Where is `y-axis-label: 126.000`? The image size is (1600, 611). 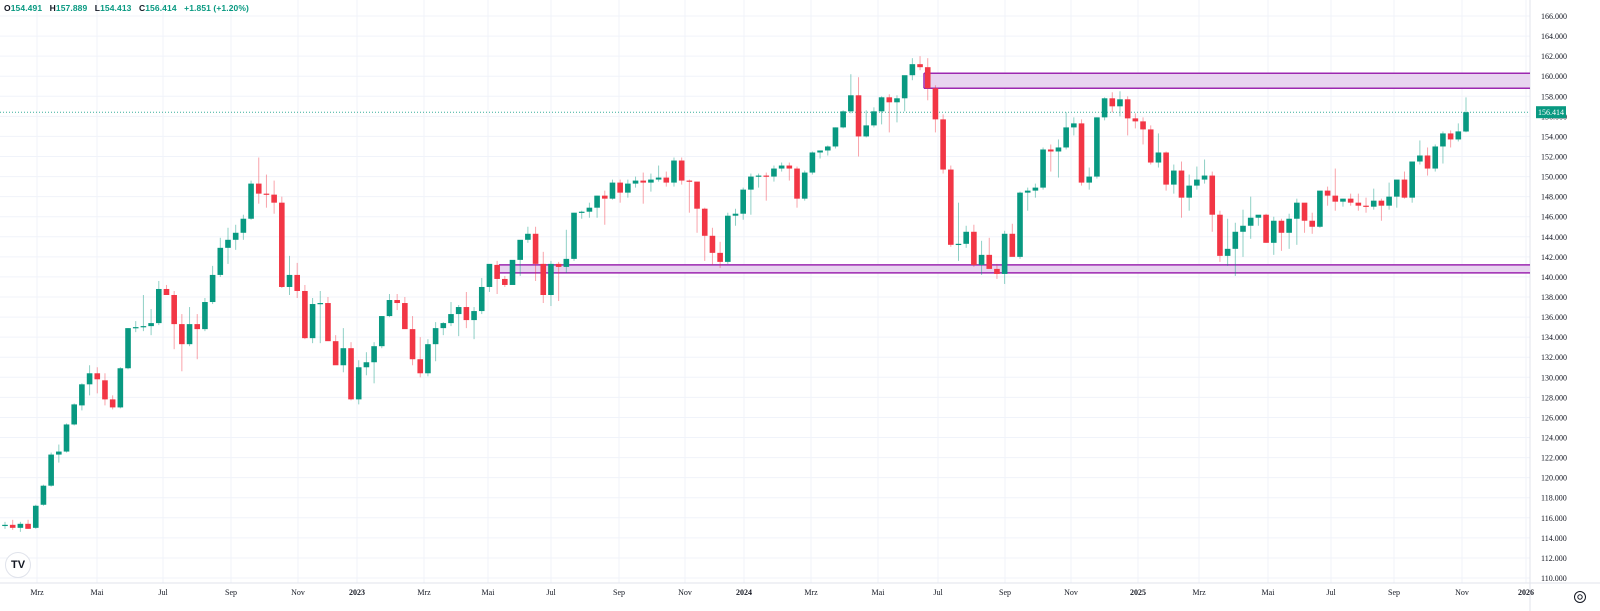
y-axis-label: 126.000 is located at coordinates (1554, 417).